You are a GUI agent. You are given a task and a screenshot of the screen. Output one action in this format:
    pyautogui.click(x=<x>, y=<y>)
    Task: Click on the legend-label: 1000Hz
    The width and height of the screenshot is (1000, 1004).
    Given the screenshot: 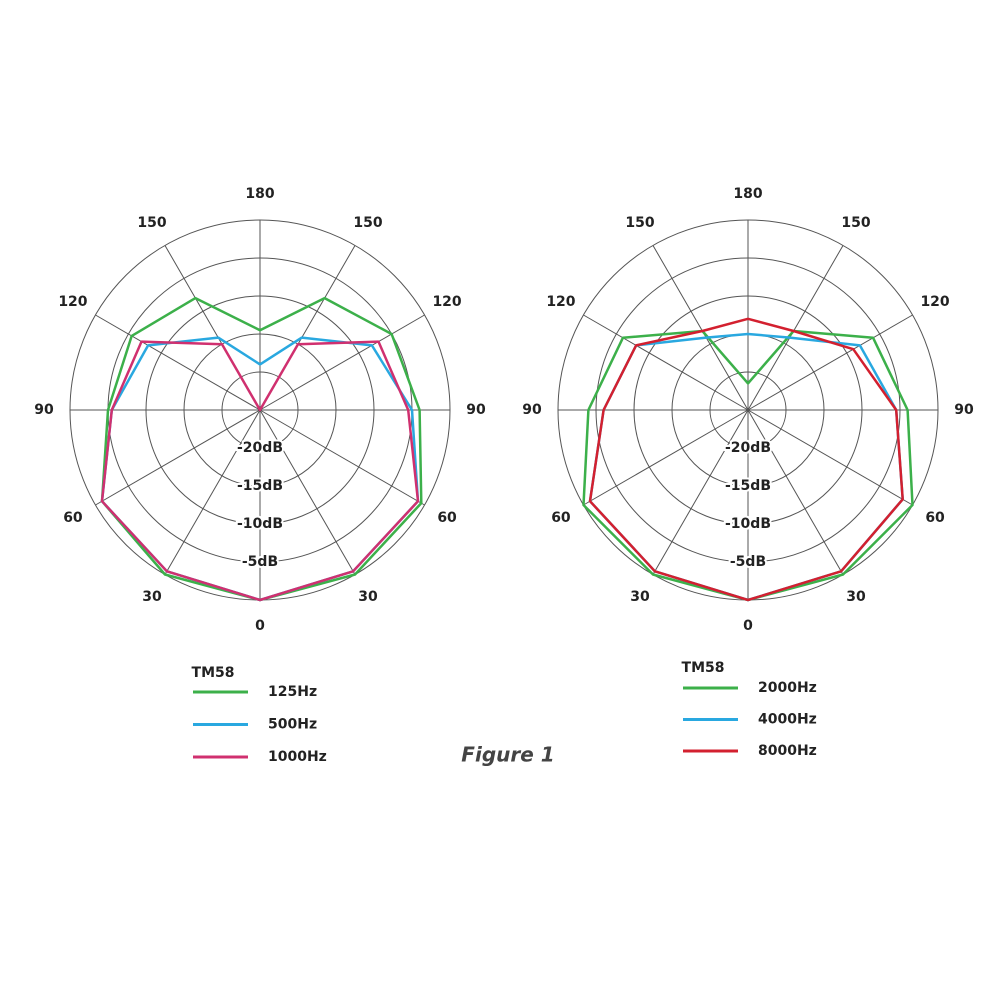 What is the action you would take?
    pyautogui.click(x=297, y=757)
    